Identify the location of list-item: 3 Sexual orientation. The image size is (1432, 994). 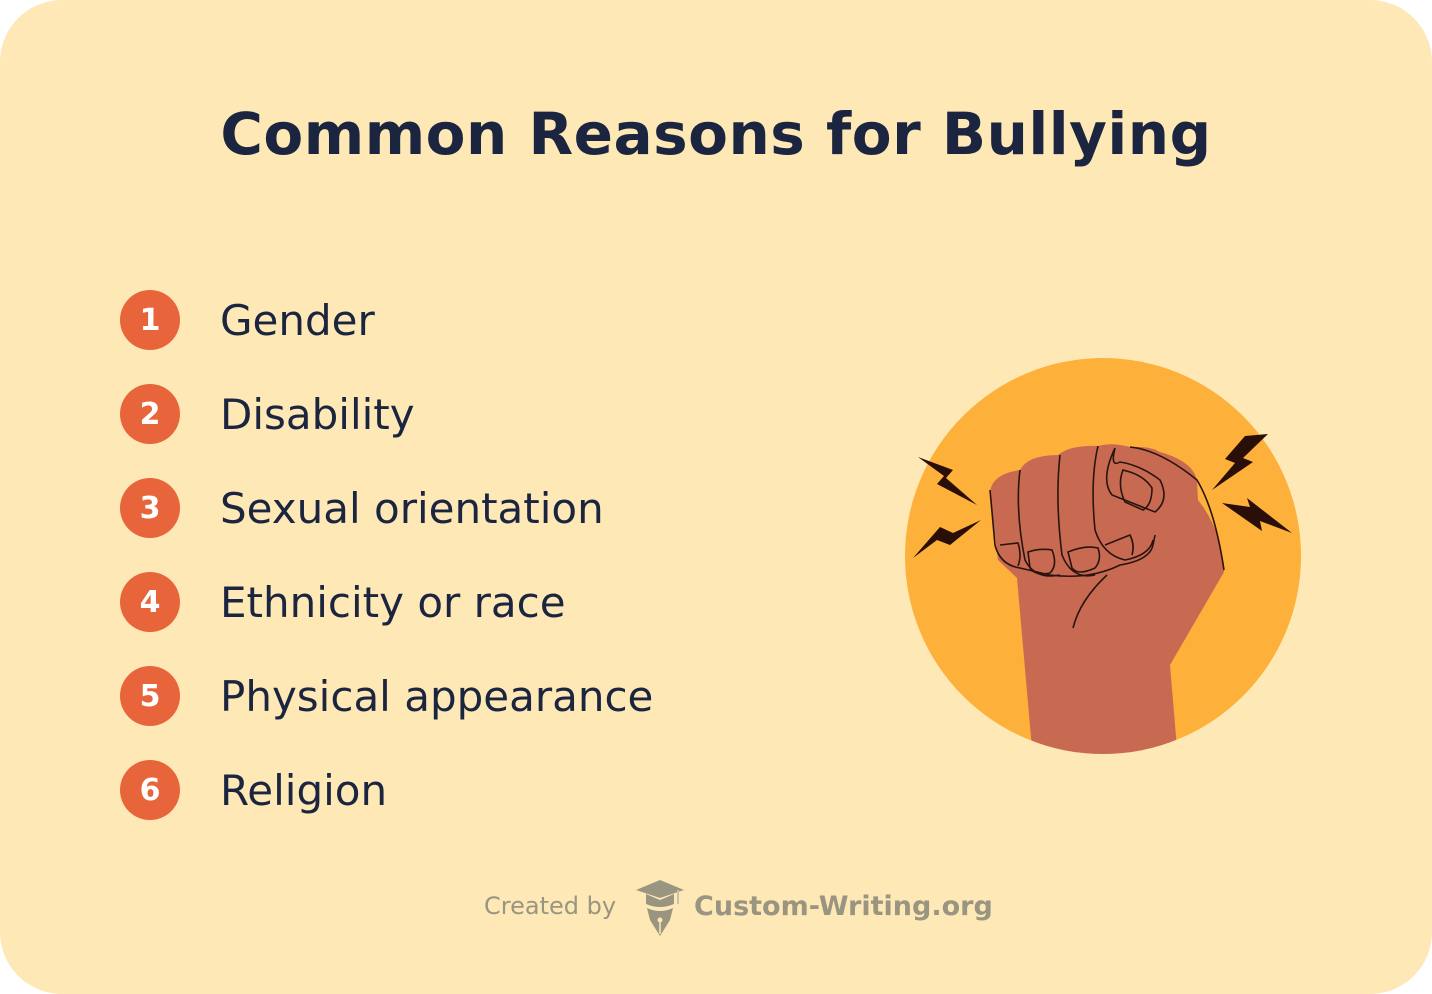
(362, 508).